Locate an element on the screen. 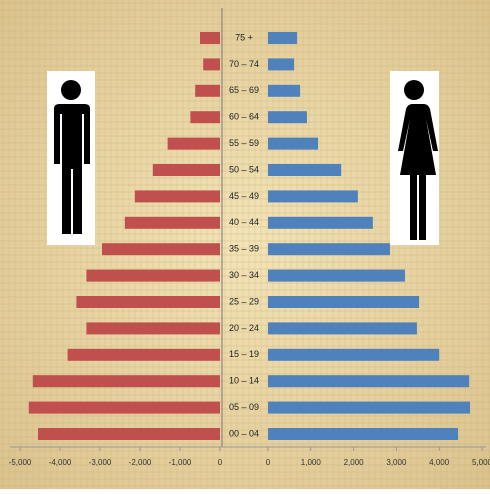 Image resolution: width=490 pixels, height=494 pixels. x-tick-label: -4,000 is located at coordinates (60, 462).